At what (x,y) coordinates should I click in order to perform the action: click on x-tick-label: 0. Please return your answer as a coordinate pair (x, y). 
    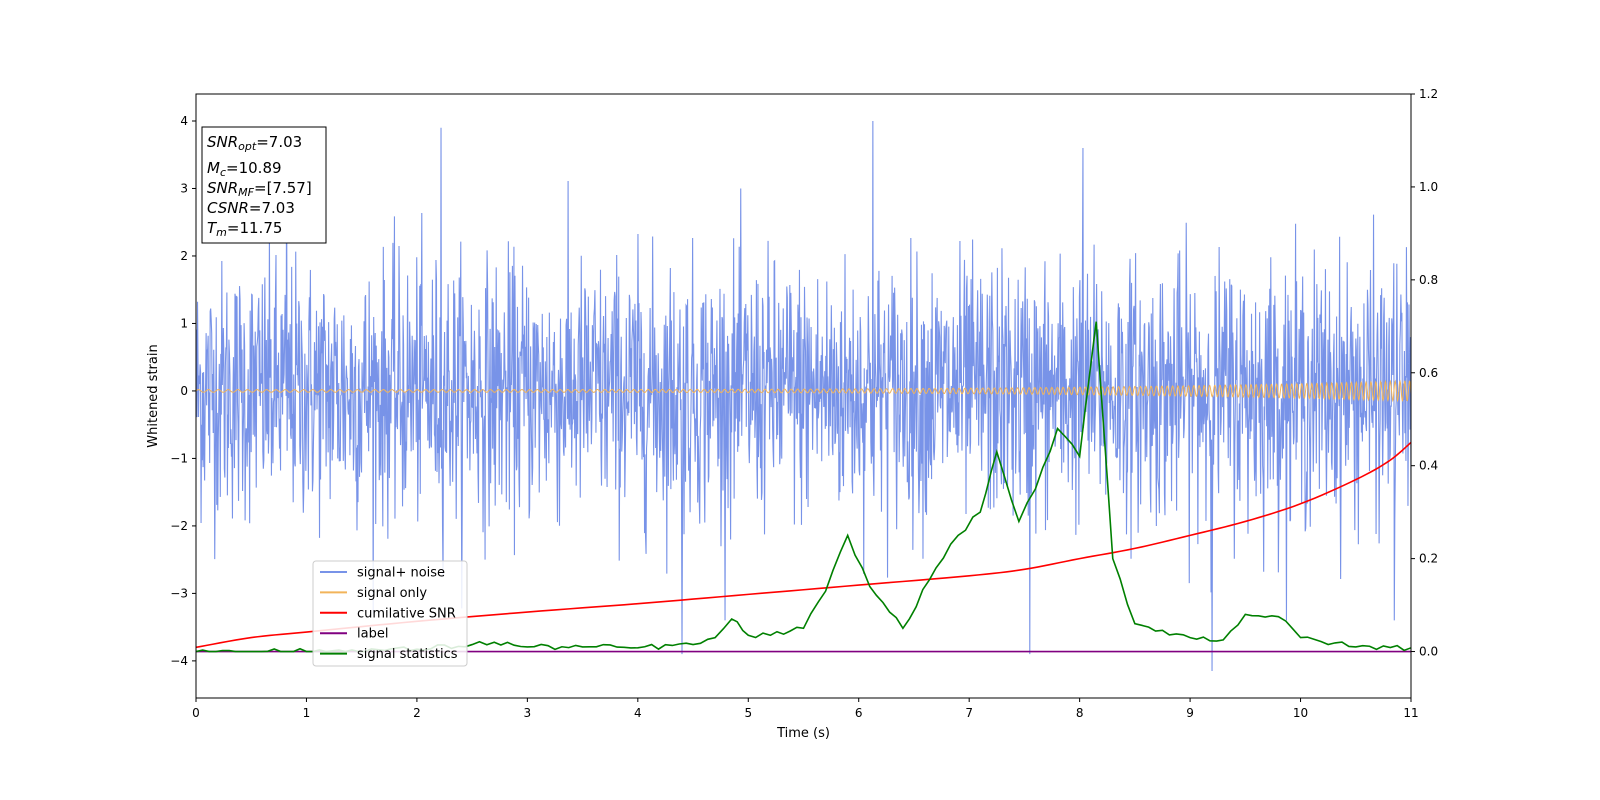
    Looking at the image, I should click on (196, 713).